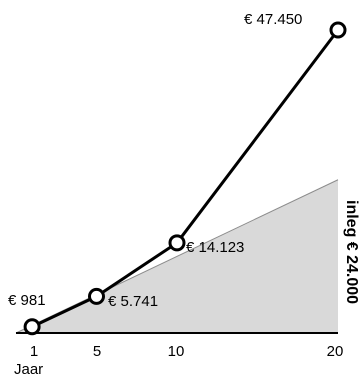 The width and height of the screenshot is (361, 378). I want to click on data-label-jaar-5: € 5.741, so click(133, 301).